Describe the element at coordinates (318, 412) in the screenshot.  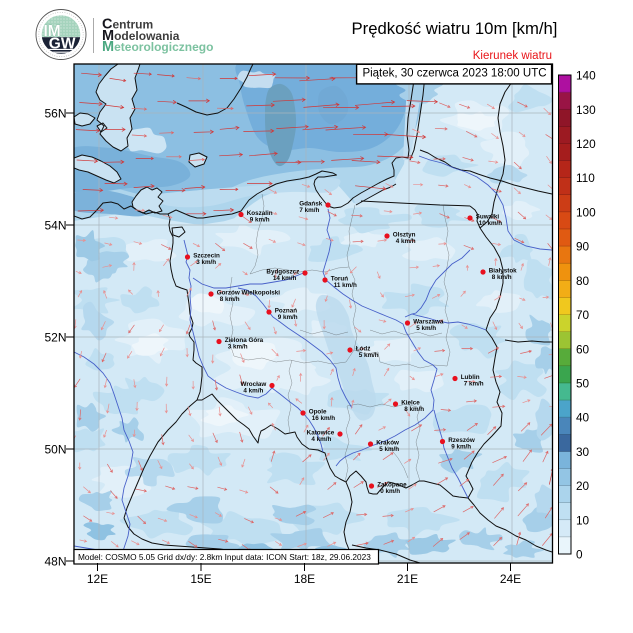
I see `svg-text: Opole` at that location.